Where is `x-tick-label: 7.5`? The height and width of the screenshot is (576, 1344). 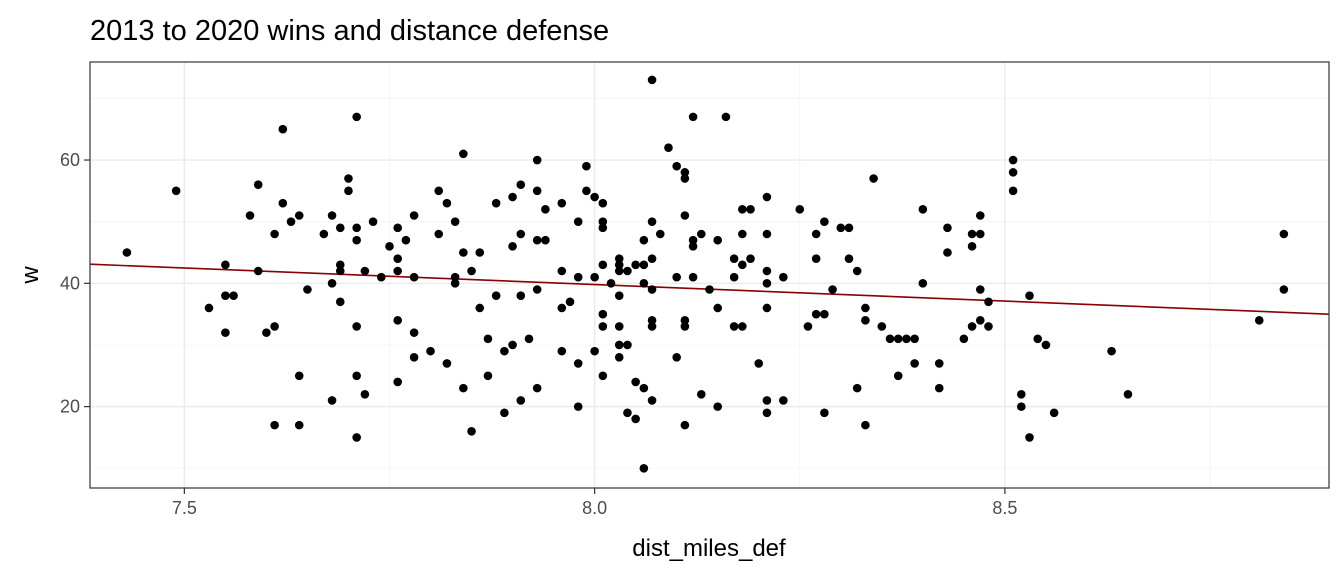
x-tick-label: 7.5 is located at coordinates (184, 508).